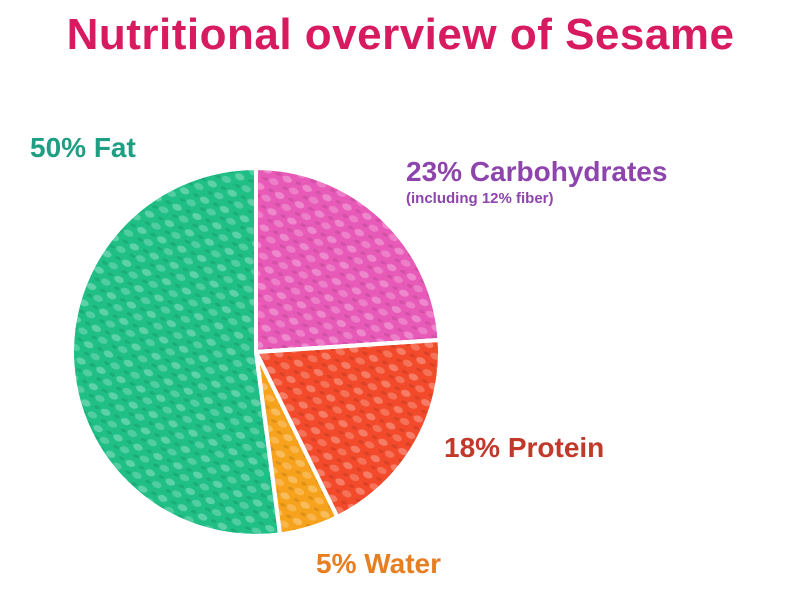 The image size is (801, 600). Describe the element at coordinates (347, 428) in the screenshot. I see `pie-slice-protein-texture` at that location.